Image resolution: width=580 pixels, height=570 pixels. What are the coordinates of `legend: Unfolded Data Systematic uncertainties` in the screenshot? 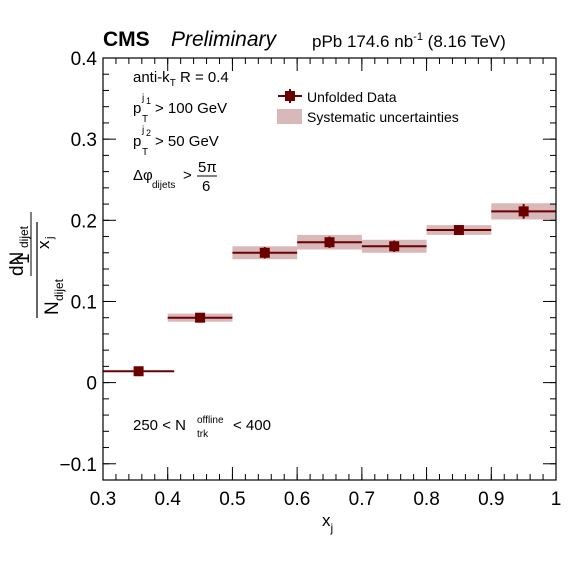 It's located at (368, 107).